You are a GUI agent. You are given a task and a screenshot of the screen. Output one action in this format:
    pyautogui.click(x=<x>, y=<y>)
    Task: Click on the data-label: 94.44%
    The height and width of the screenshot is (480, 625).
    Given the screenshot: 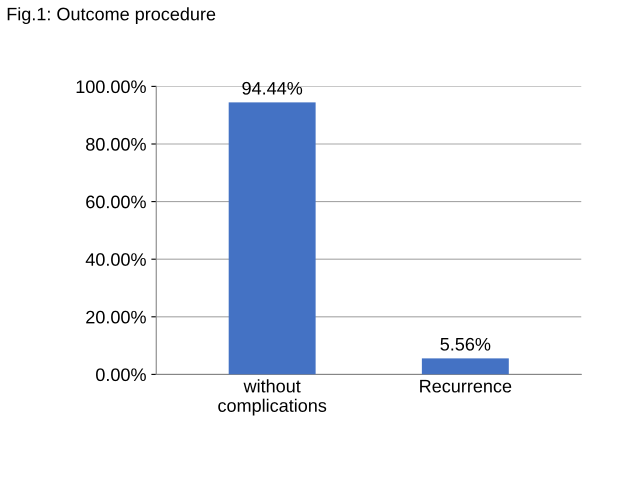 What is the action you would take?
    pyautogui.click(x=272, y=88)
    